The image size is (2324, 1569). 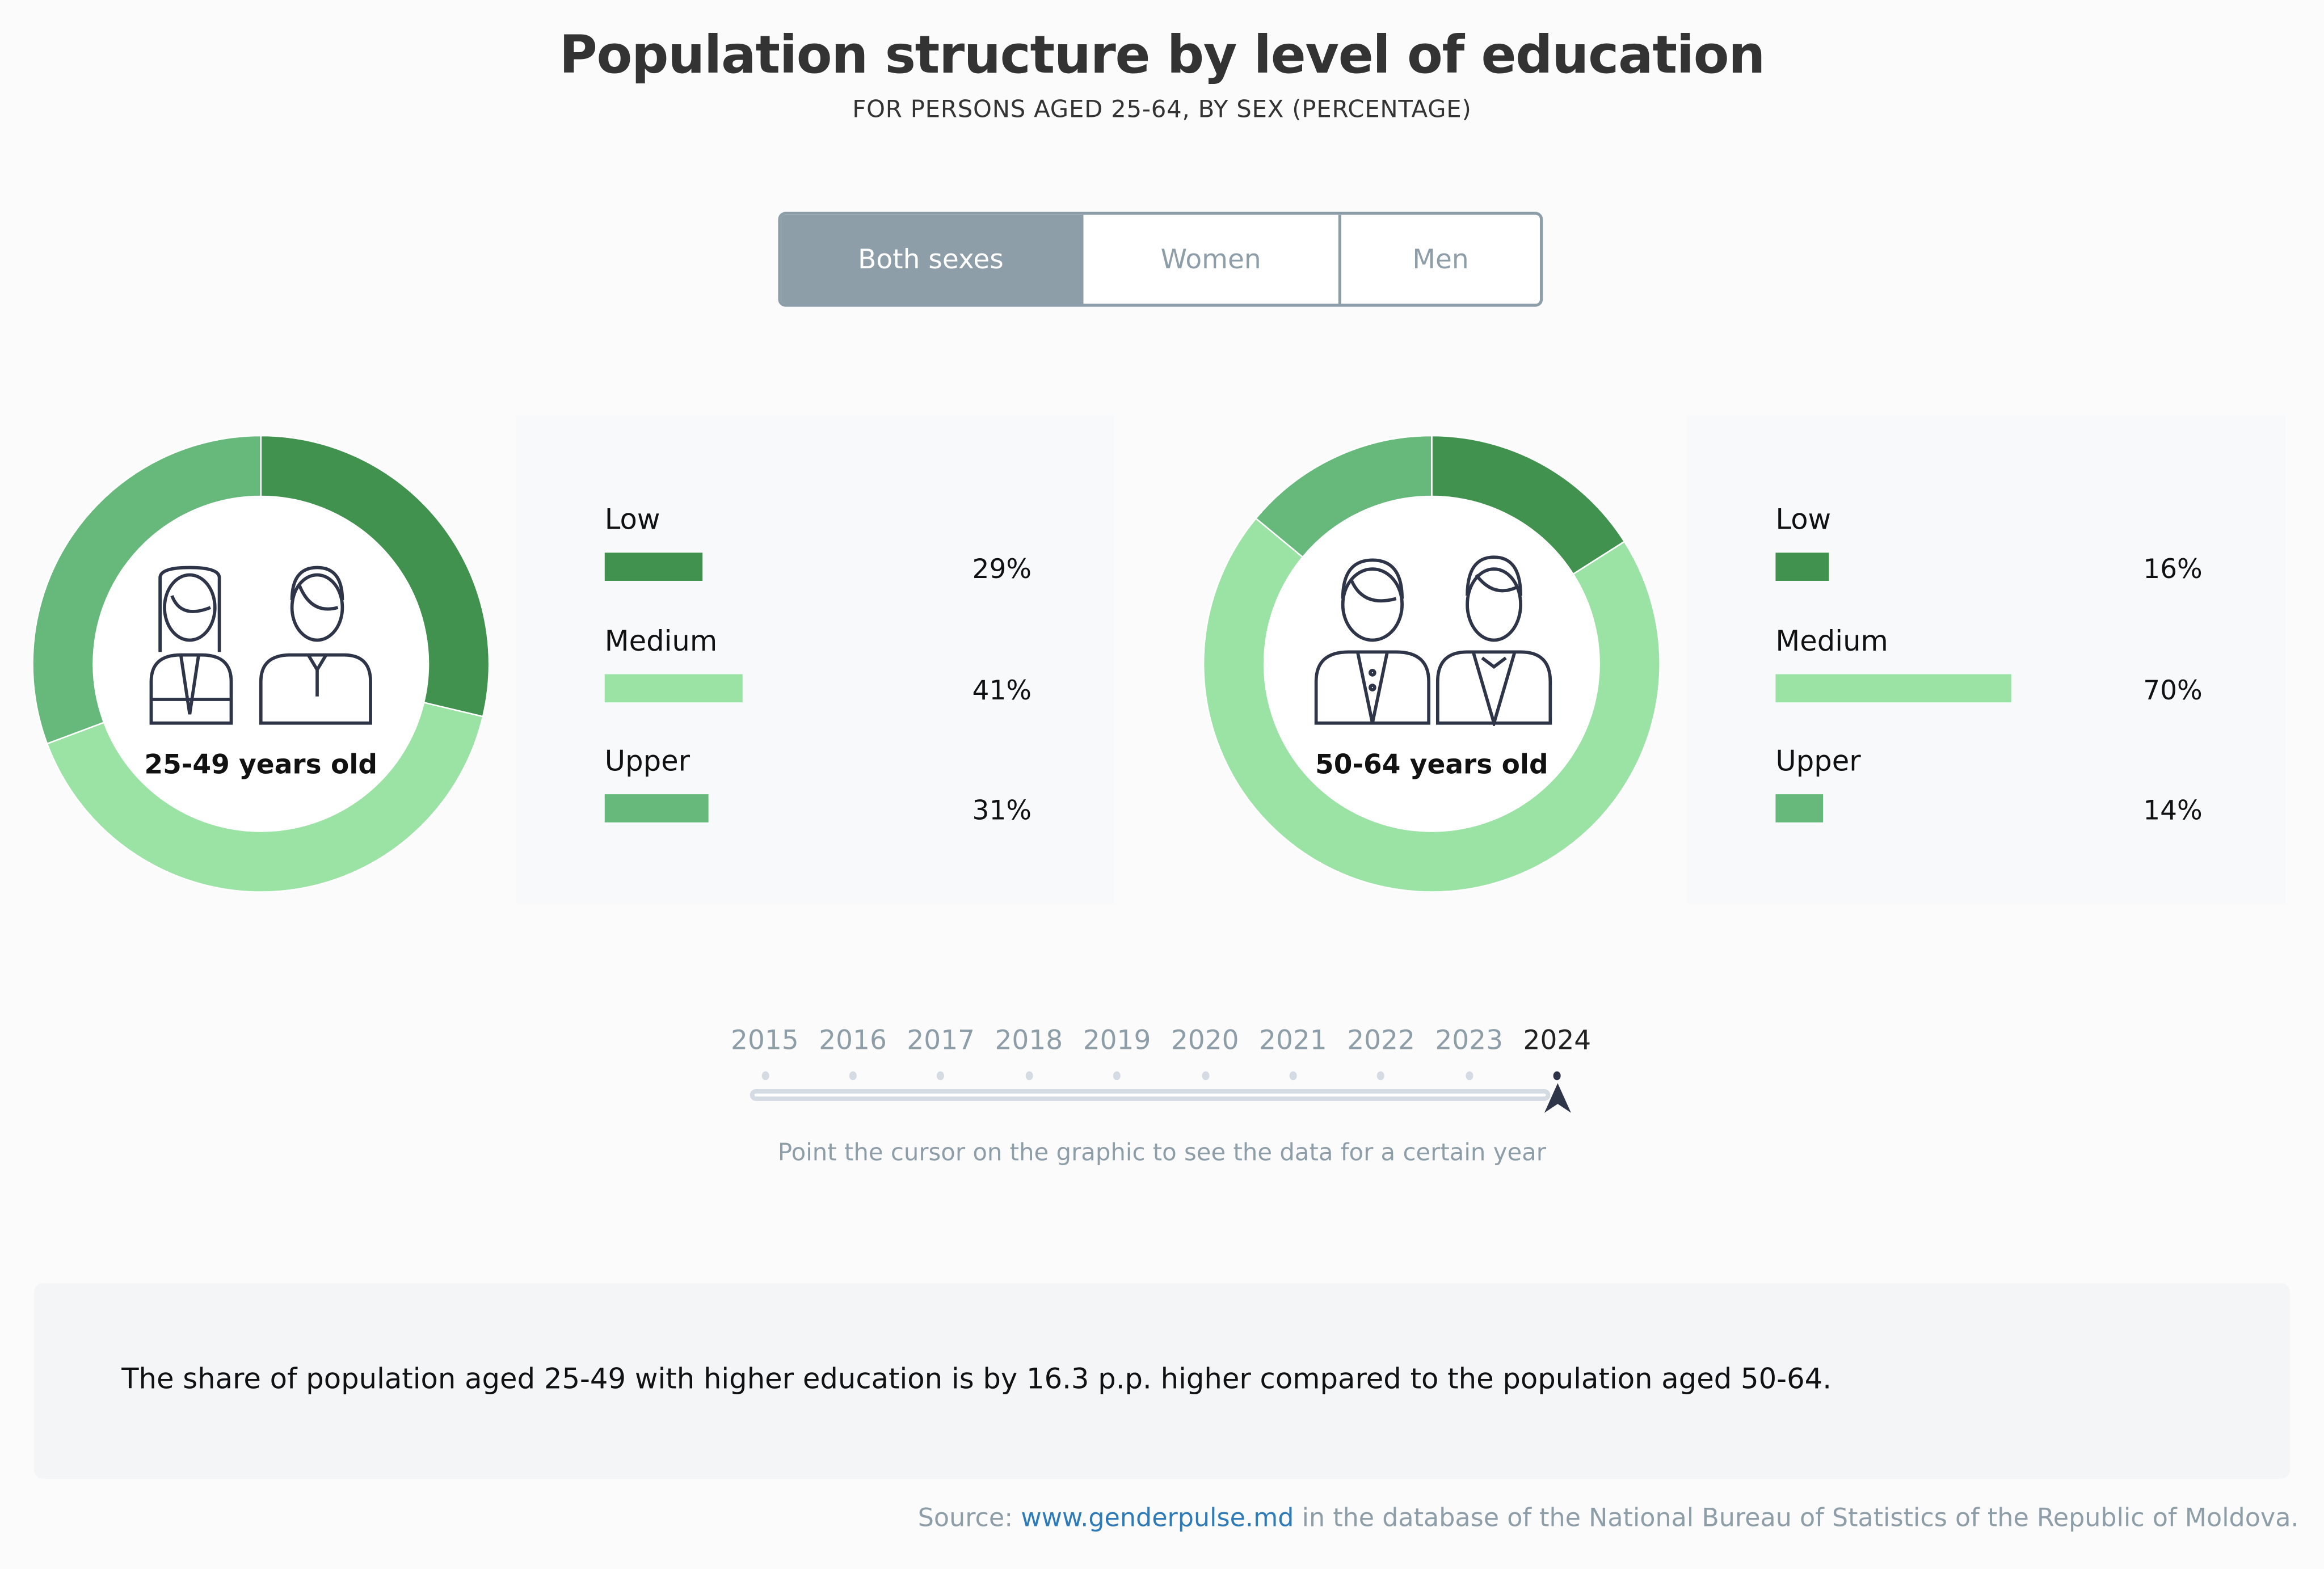 I want to click on legend-value-upper: 14%, so click(x=2173, y=811).